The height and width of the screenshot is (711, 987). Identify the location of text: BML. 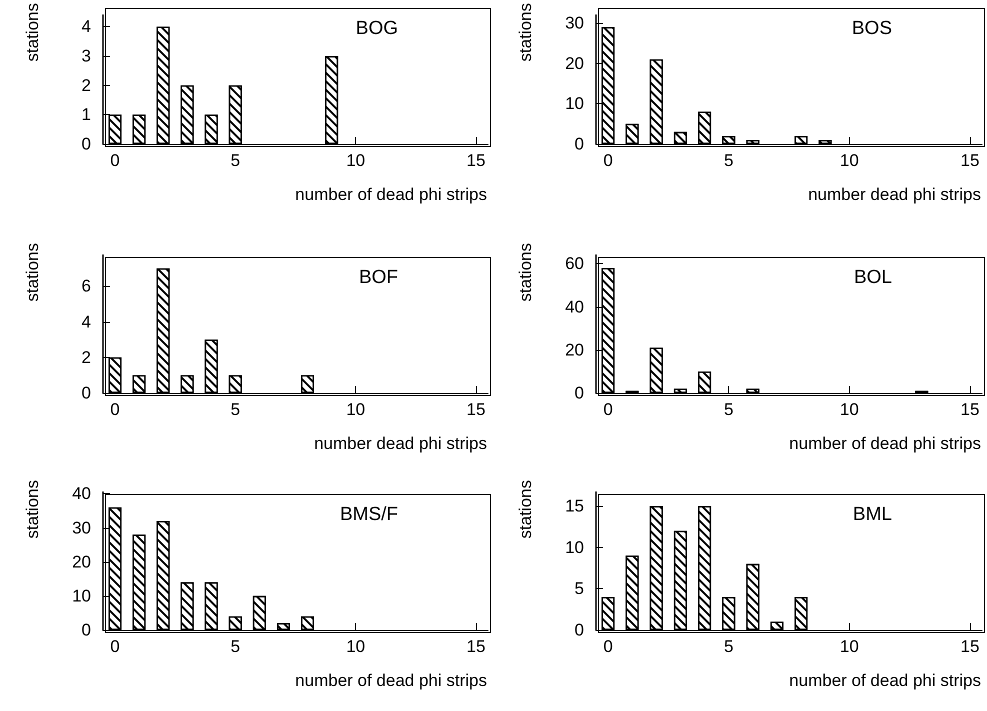
(872, 514).